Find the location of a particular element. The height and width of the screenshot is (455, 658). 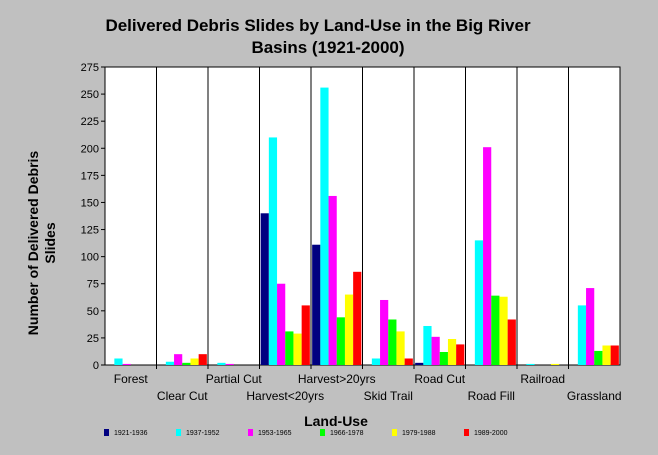

y-tick-label: 25 is located at coordinates (93, 339).